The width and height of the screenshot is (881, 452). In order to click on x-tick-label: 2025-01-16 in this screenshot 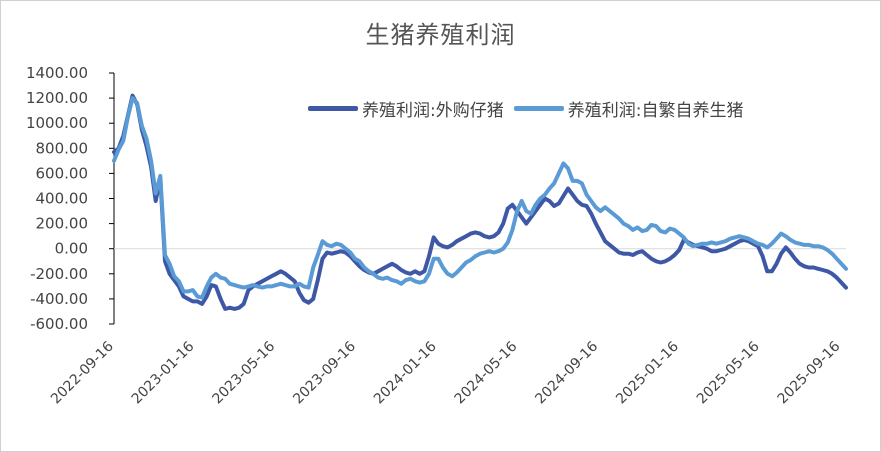, I will do `click(647, 372)`.